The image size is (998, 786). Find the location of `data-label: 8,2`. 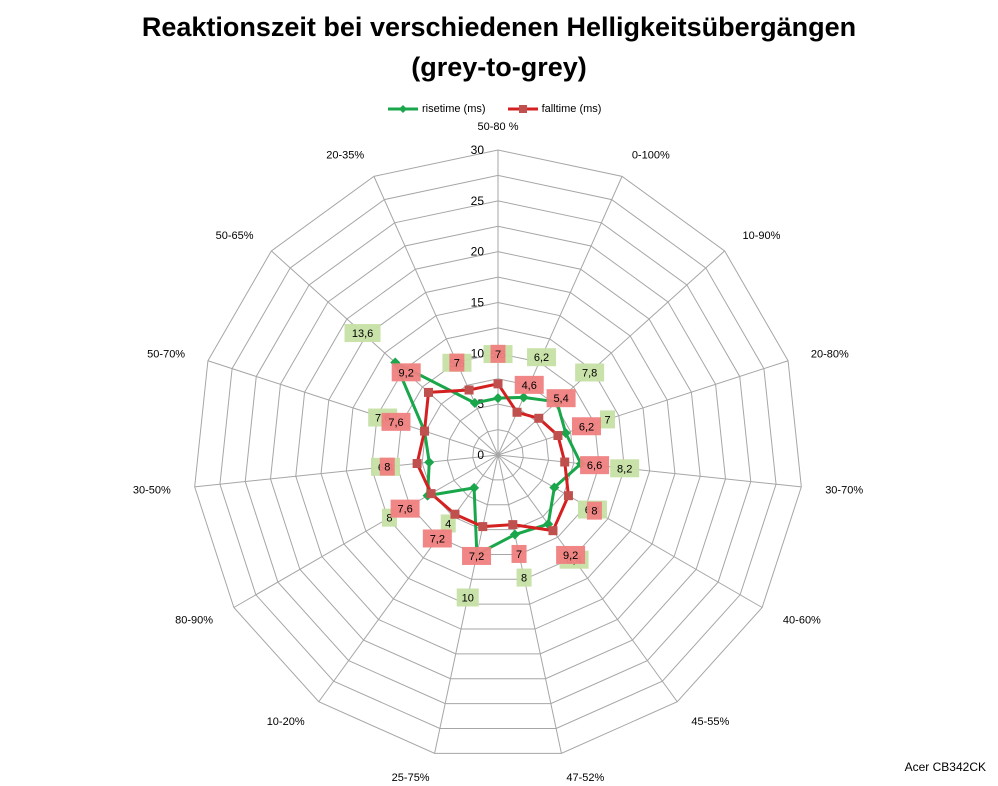

data-label: 8,2 is located at coordinates (624, 469).